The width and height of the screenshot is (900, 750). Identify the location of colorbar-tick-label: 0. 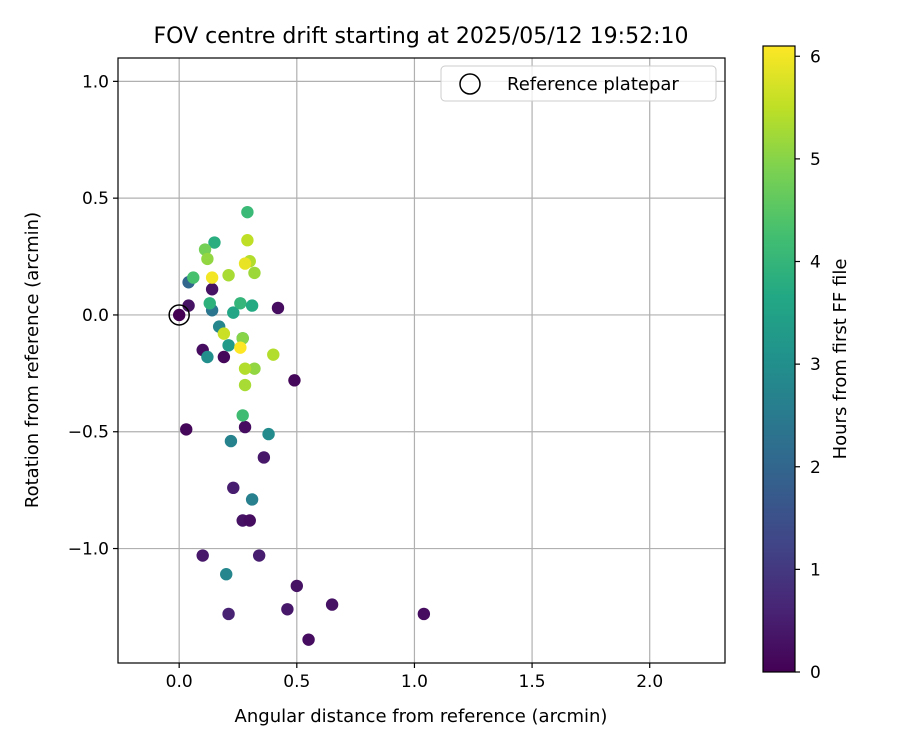
(815, 673).